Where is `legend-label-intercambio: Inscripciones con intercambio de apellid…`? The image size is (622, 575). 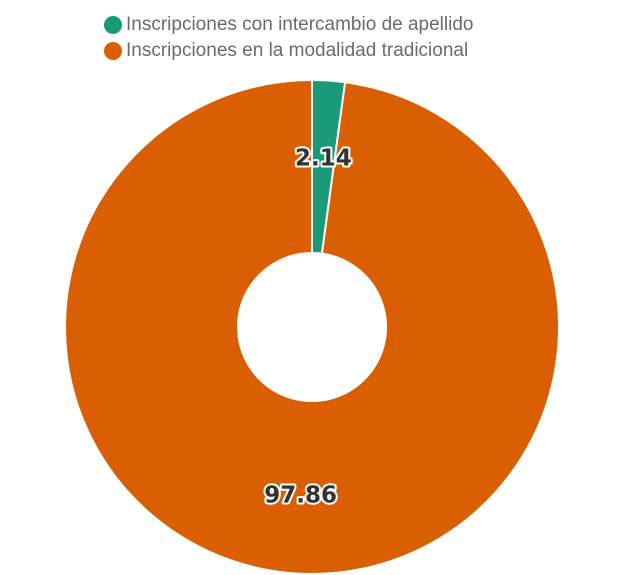
legend-label-intercambio: Inscripciones con intercambio de apellid… is located at coordinates (300, 24).